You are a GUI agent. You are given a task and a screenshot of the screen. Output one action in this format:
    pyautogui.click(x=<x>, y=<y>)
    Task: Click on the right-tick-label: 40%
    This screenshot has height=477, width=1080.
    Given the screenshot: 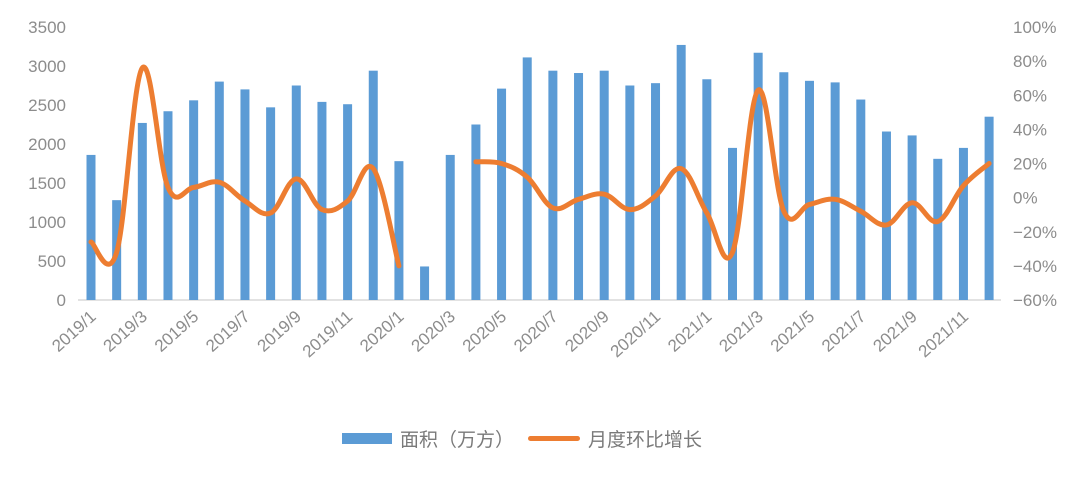 What is the action you would take?
    pyautogui.click(x=1030, y=129)
    